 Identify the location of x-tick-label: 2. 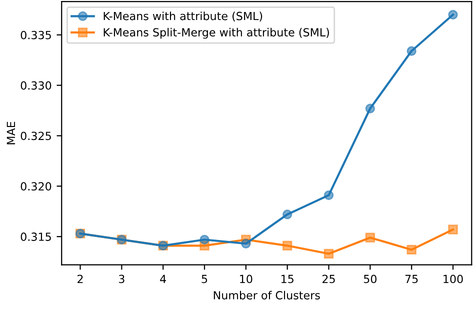
(80, 278).